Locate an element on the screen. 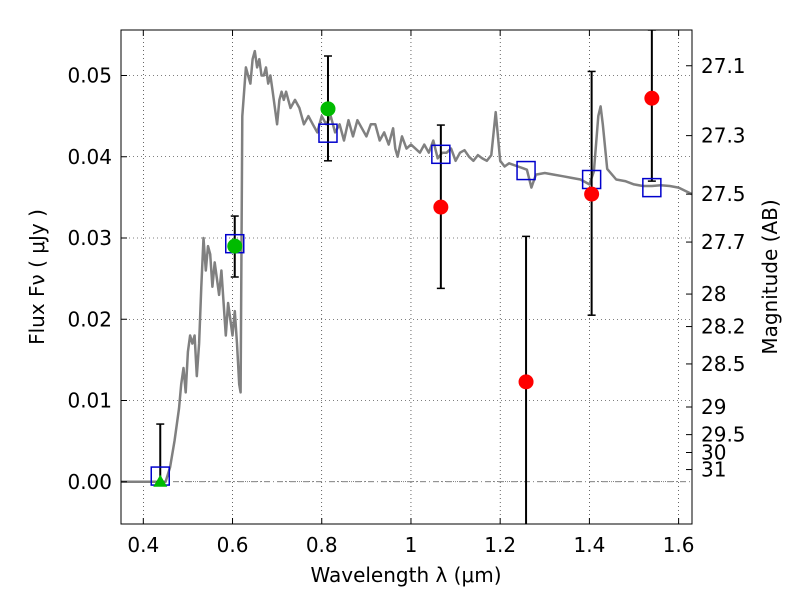 Image resolution: width=800 pixels, height=600 pixels. y2-tick-label: 27.5 is located at coordinates (723, 194).